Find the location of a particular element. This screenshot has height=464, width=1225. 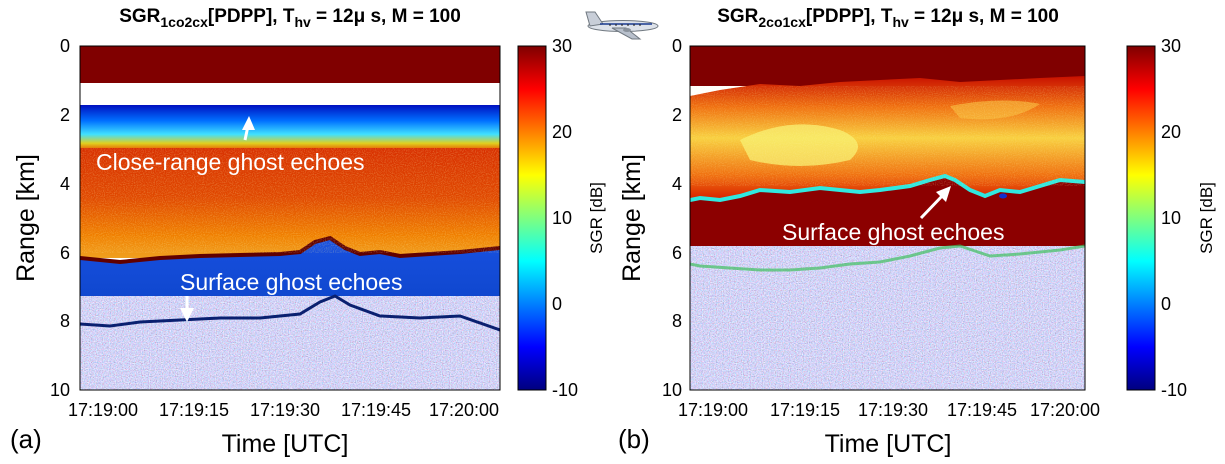

colorbar-a: 30 20 10 0 -10 SGR [dB] is located at coordinates (561, 218).